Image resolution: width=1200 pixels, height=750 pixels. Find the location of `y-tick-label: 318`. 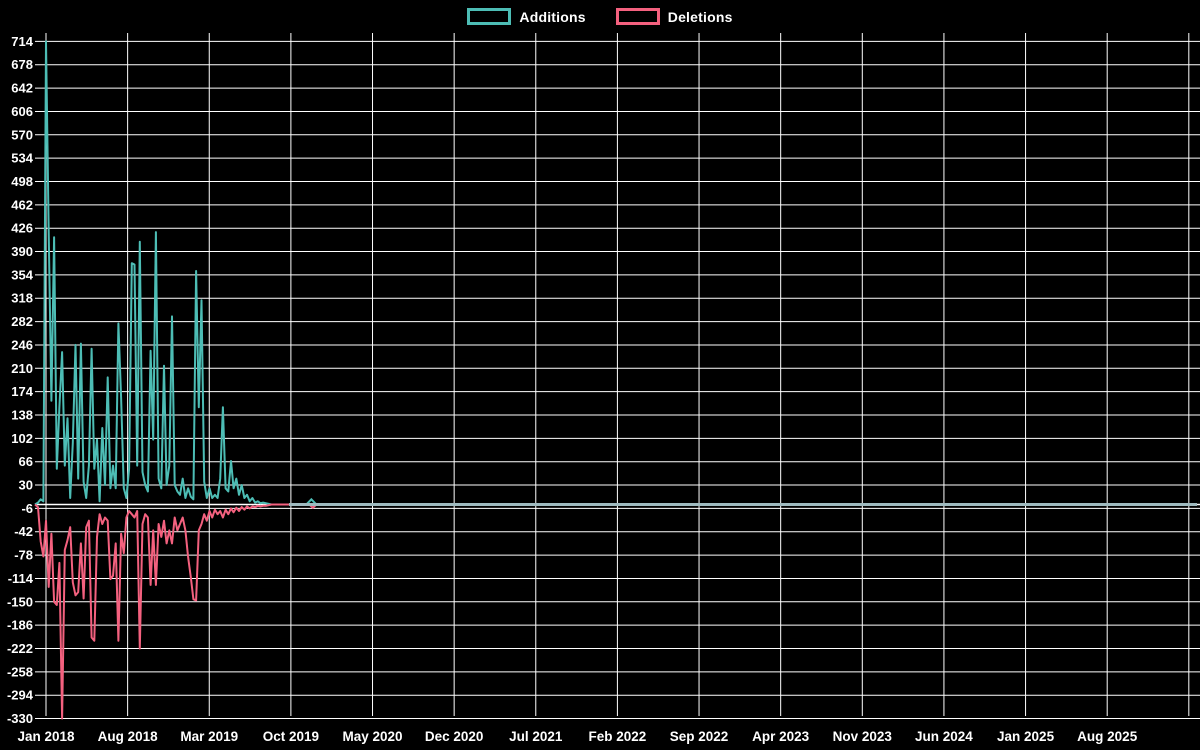

y-tick-label: 318 is located at coordinates (22, 298).